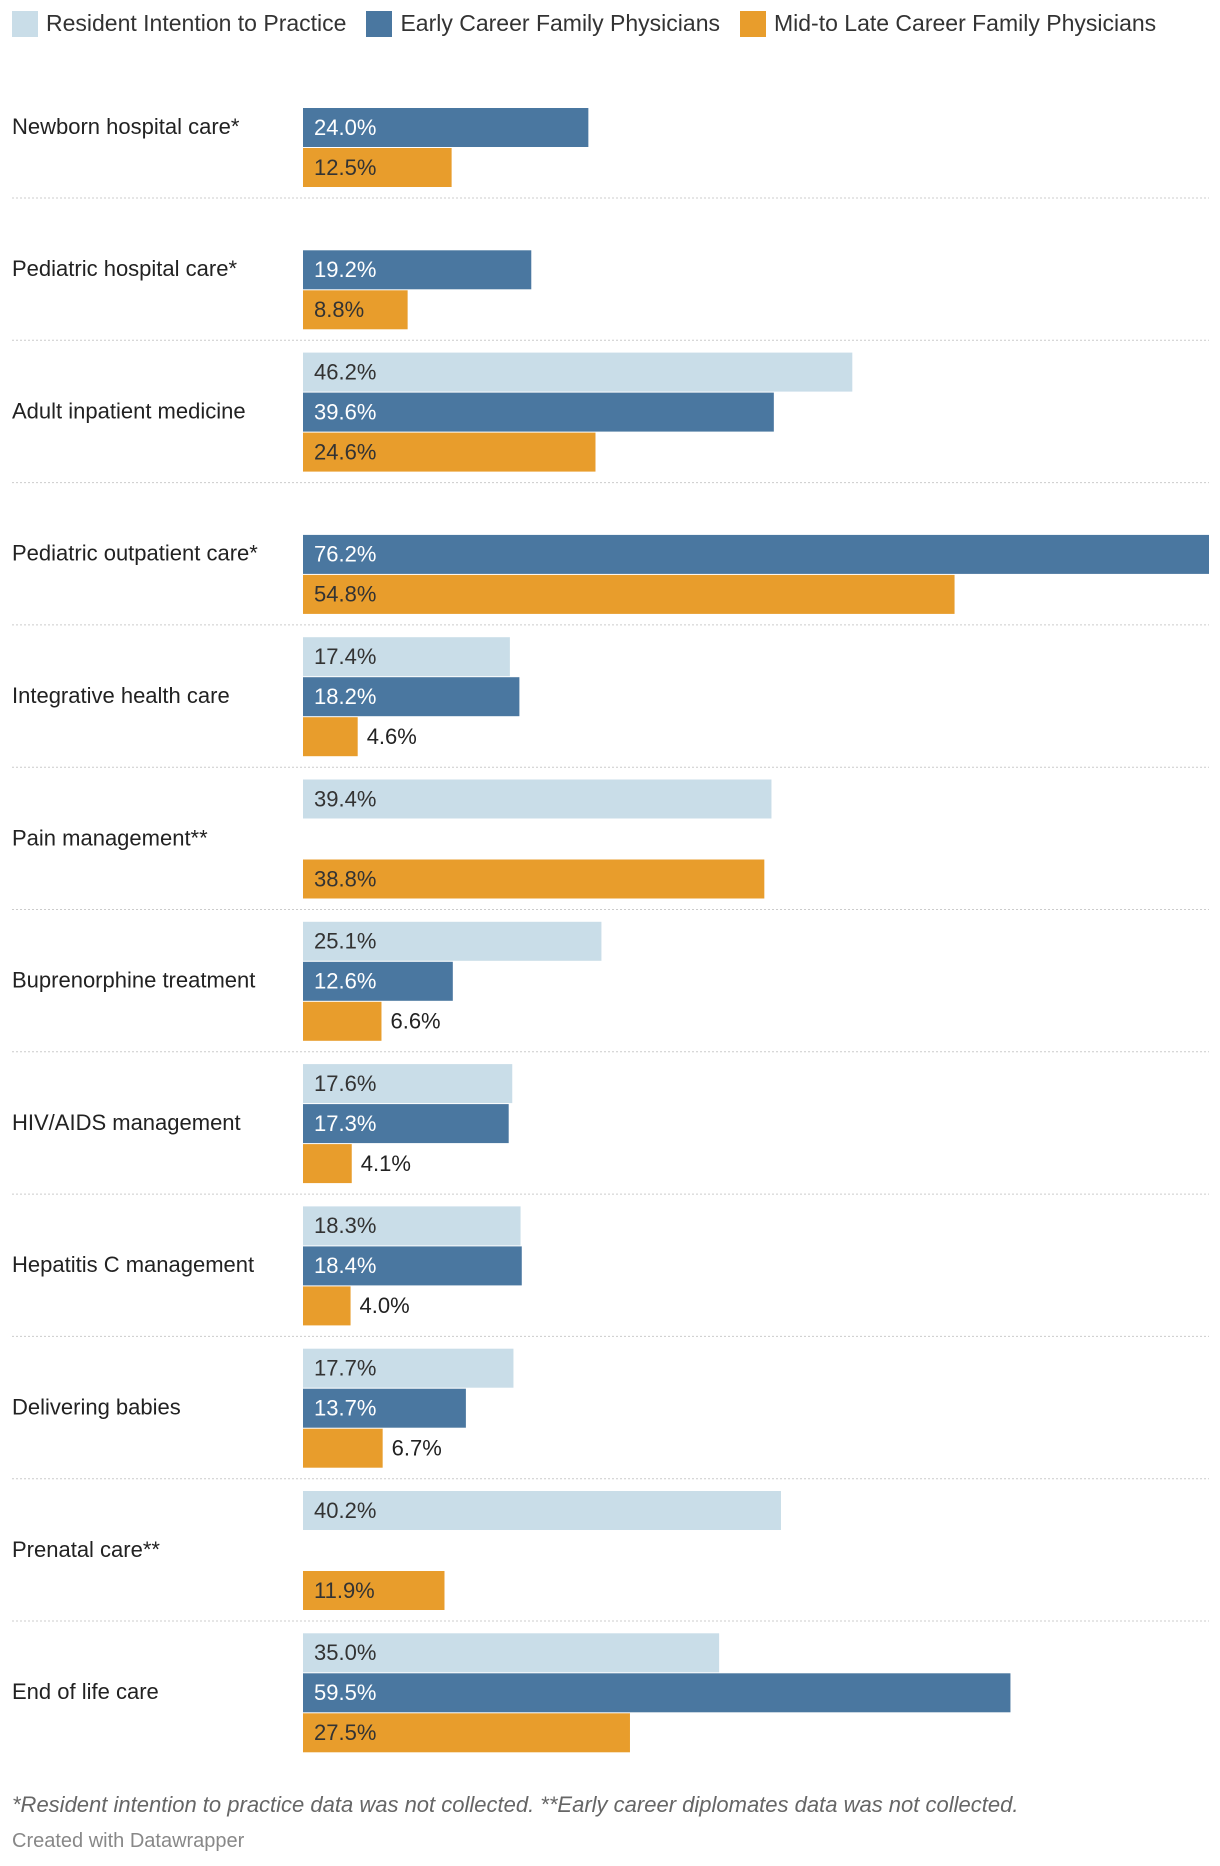 The height and width of the screenshot is (1866, 1220). I want to click on value-label: 6.6%, so click(415, 1021).